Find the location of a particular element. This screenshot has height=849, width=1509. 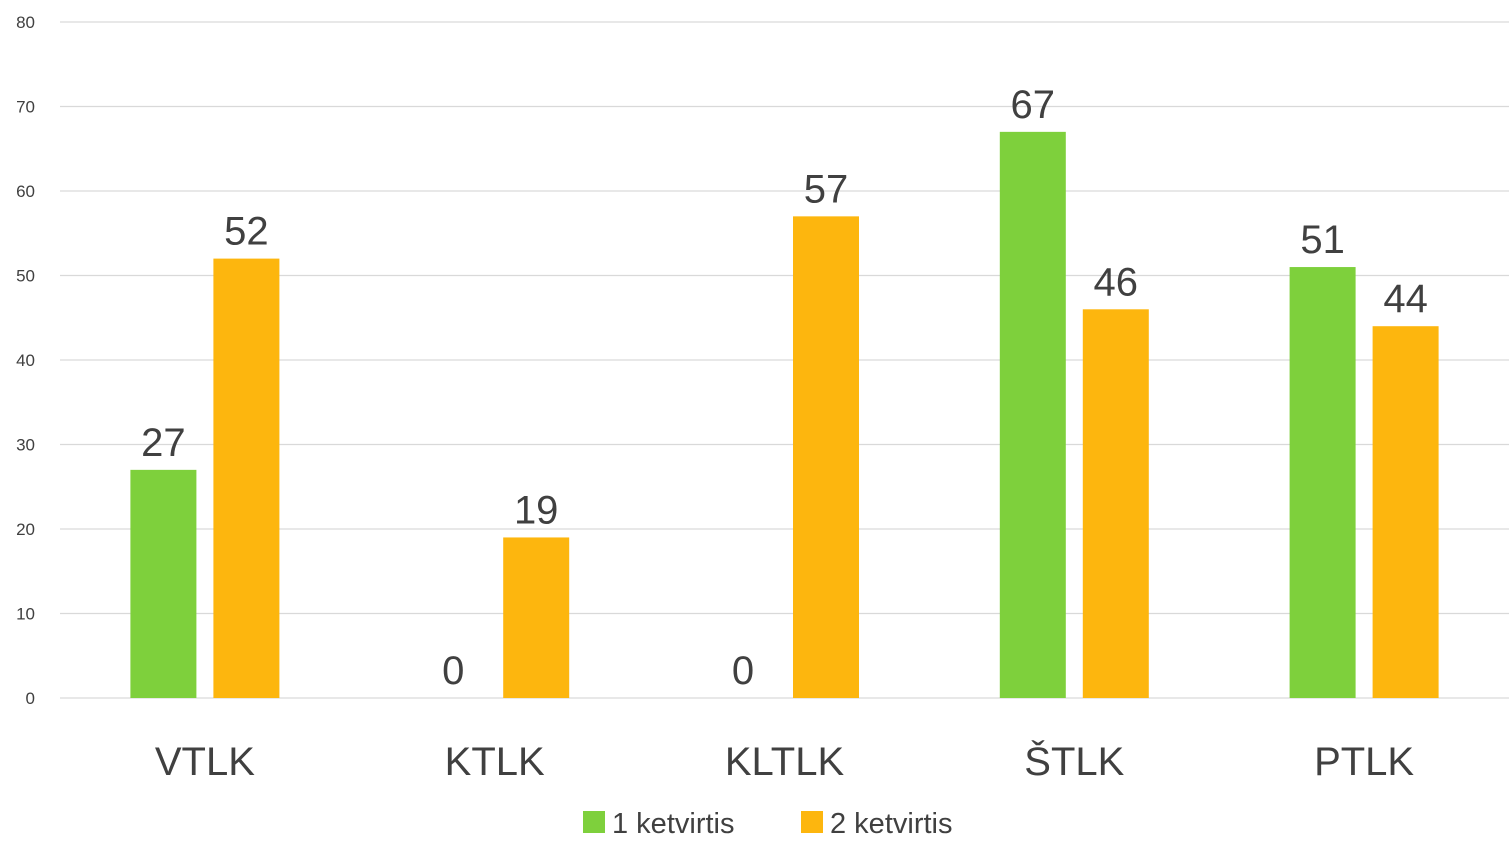

data-label: 46 is located at coordinates (1116, 282).